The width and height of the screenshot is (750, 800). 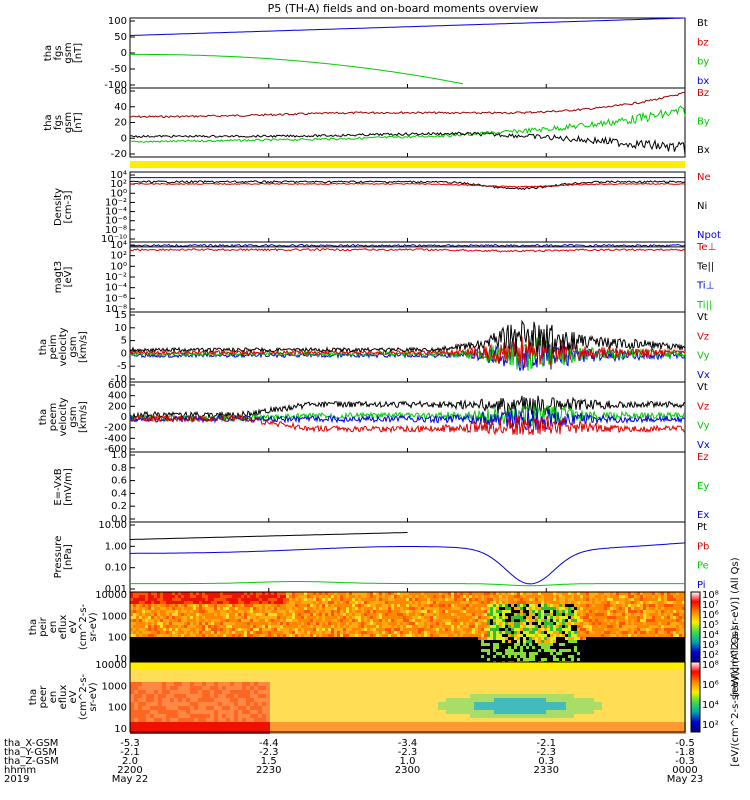 I want to click on y-tick-label: 100, so click(x=117, y=708).